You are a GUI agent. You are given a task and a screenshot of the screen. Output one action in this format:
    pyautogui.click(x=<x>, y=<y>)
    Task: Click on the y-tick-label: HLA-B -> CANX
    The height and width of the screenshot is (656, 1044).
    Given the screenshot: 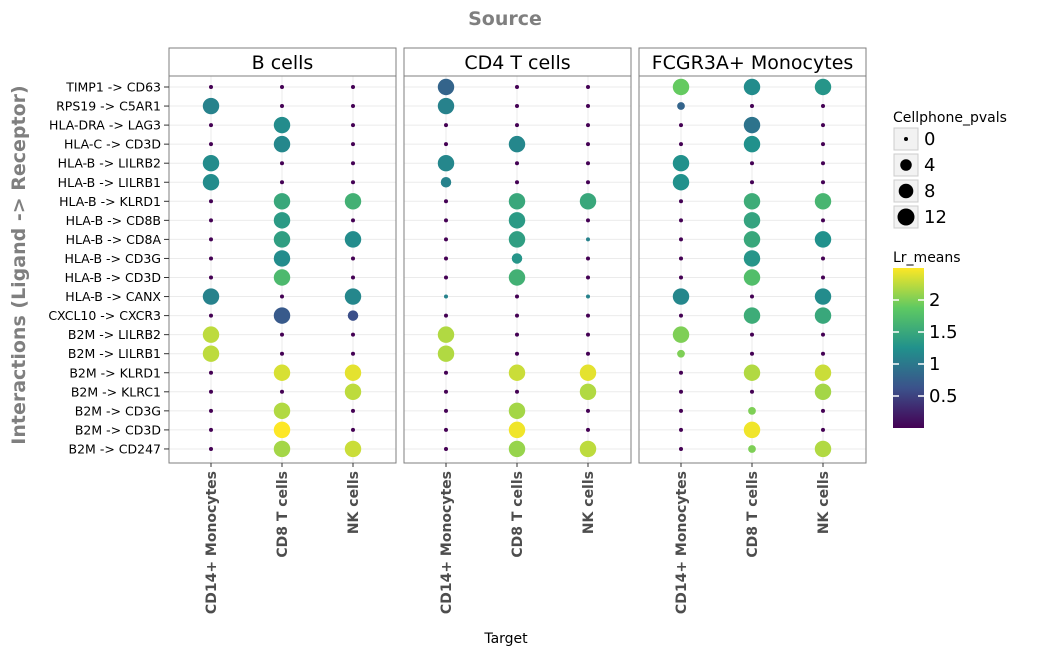 What is the action you would take?
    pyautogui.click(x=113, y=296)
    